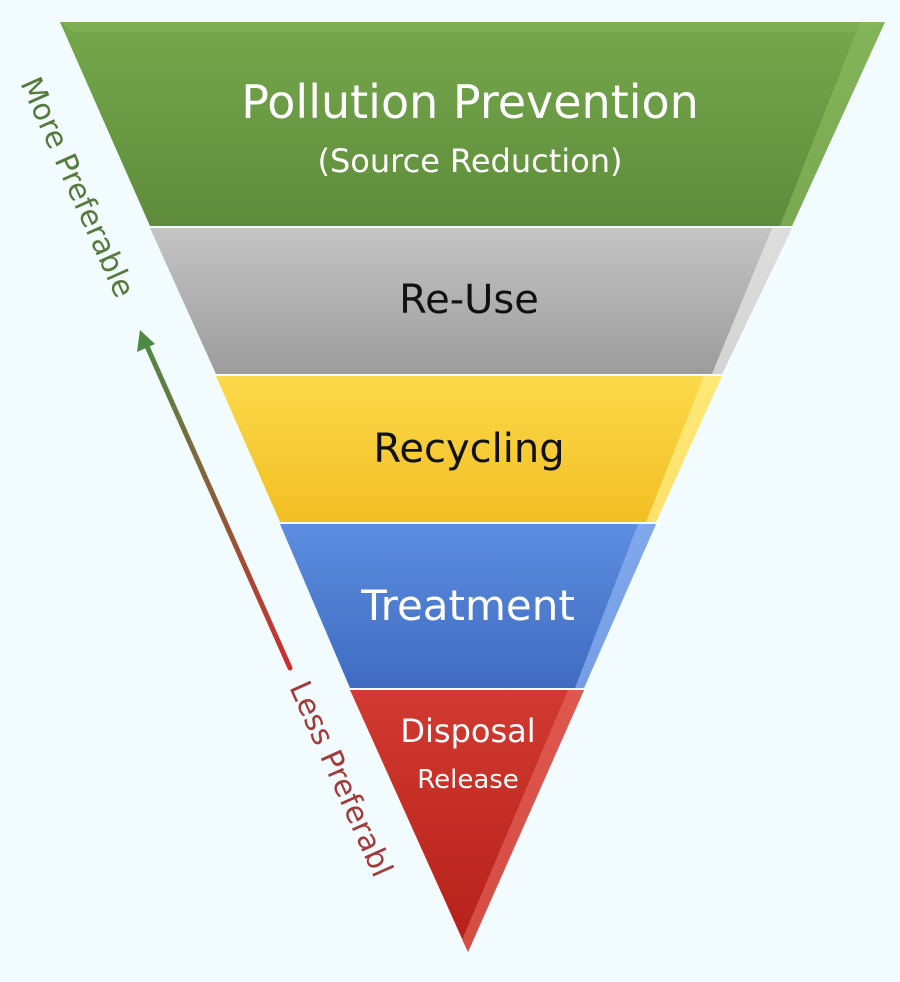  I want to click on tier-title-treatment: Treatment, so click(467, 605).